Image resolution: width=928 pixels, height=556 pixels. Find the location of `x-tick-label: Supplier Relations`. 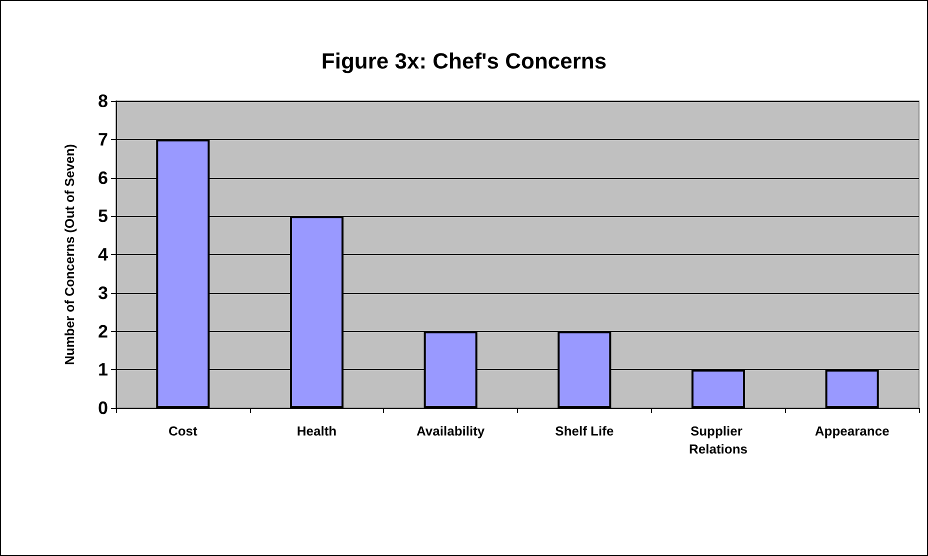

x-tick-label: Supplier Relations is located at coordinates (718, 440).